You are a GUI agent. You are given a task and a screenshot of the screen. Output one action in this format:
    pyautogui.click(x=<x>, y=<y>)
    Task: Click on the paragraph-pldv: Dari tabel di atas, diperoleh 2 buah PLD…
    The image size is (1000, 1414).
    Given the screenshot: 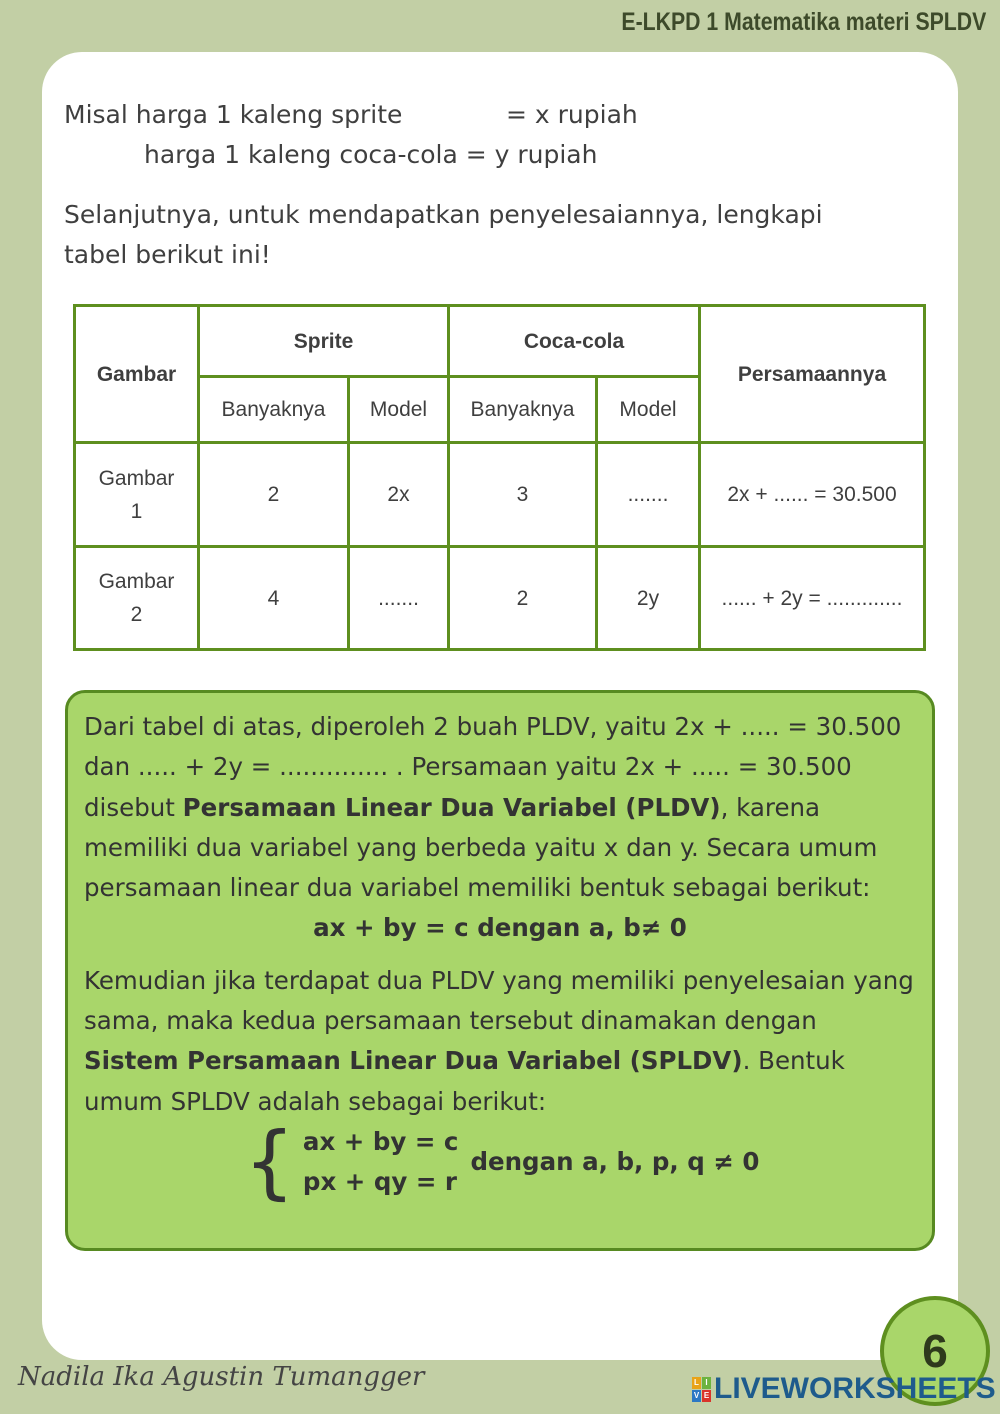 What is the action you would take?
    pyautogui.click(x=493, y=807)
    